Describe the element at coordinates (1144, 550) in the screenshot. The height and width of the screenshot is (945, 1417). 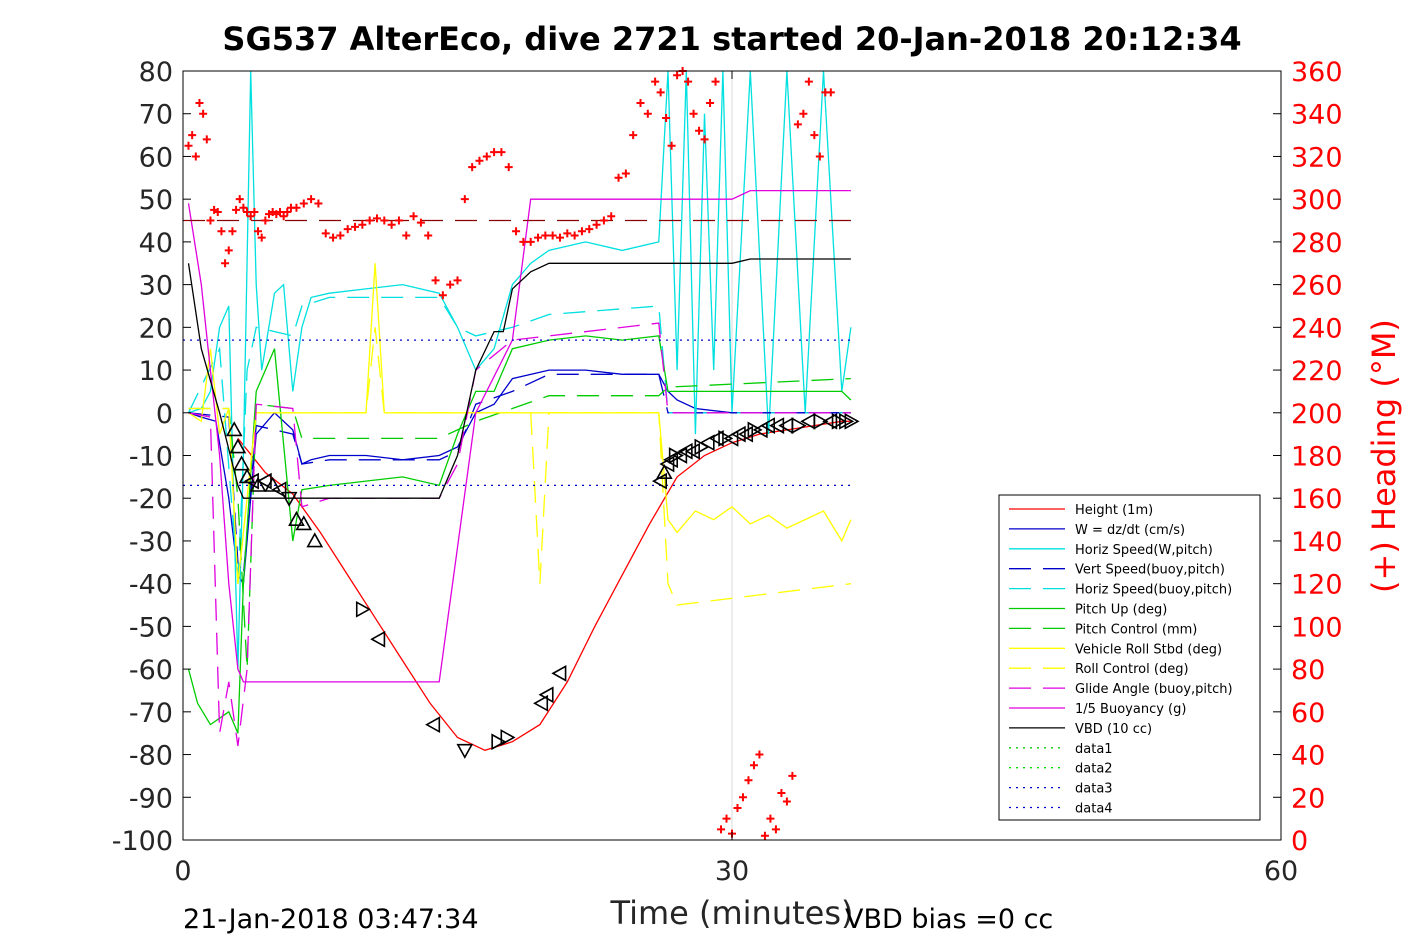
I see `legend-label-2: Horiz Speed(W,pitch)` at that location.